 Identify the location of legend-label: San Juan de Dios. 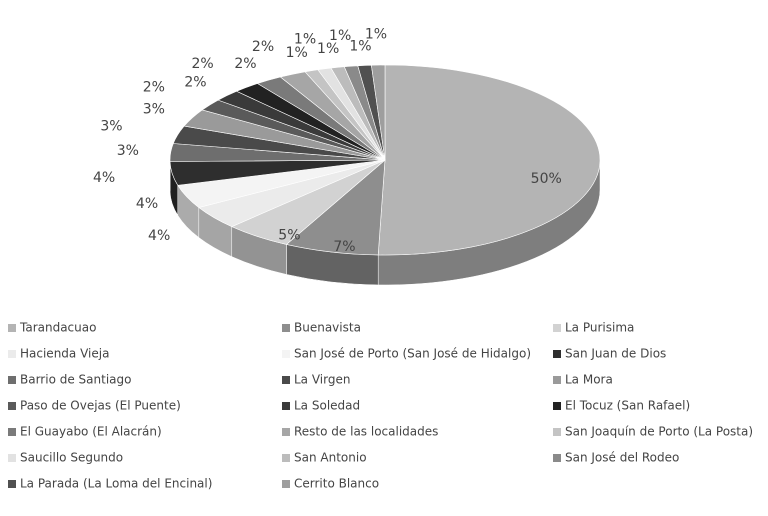
(615, 354).